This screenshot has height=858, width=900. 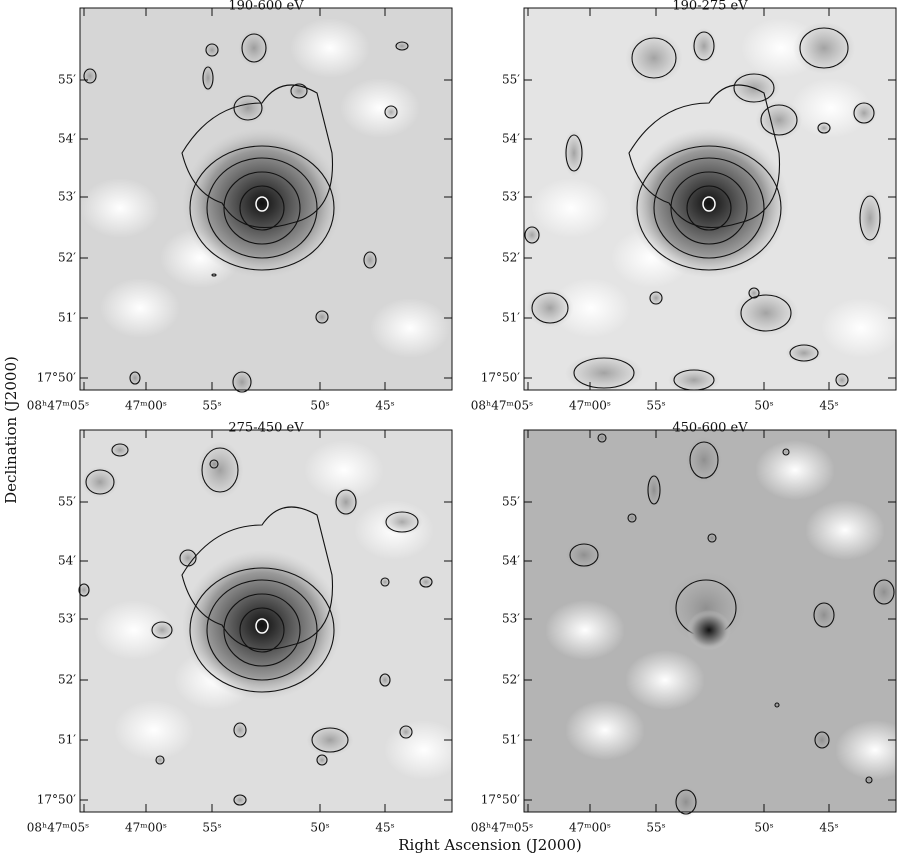 I want to click on dec-tick-label: 17°50′, so click(x=501, y=800).